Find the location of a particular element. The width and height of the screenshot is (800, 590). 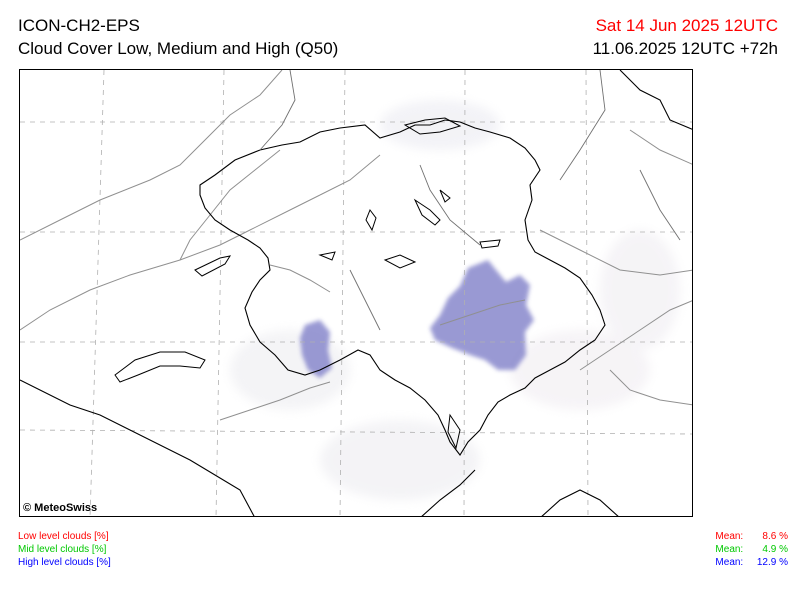

mean-high: Mean: 12.9 % is located at coordinates (751, 562).